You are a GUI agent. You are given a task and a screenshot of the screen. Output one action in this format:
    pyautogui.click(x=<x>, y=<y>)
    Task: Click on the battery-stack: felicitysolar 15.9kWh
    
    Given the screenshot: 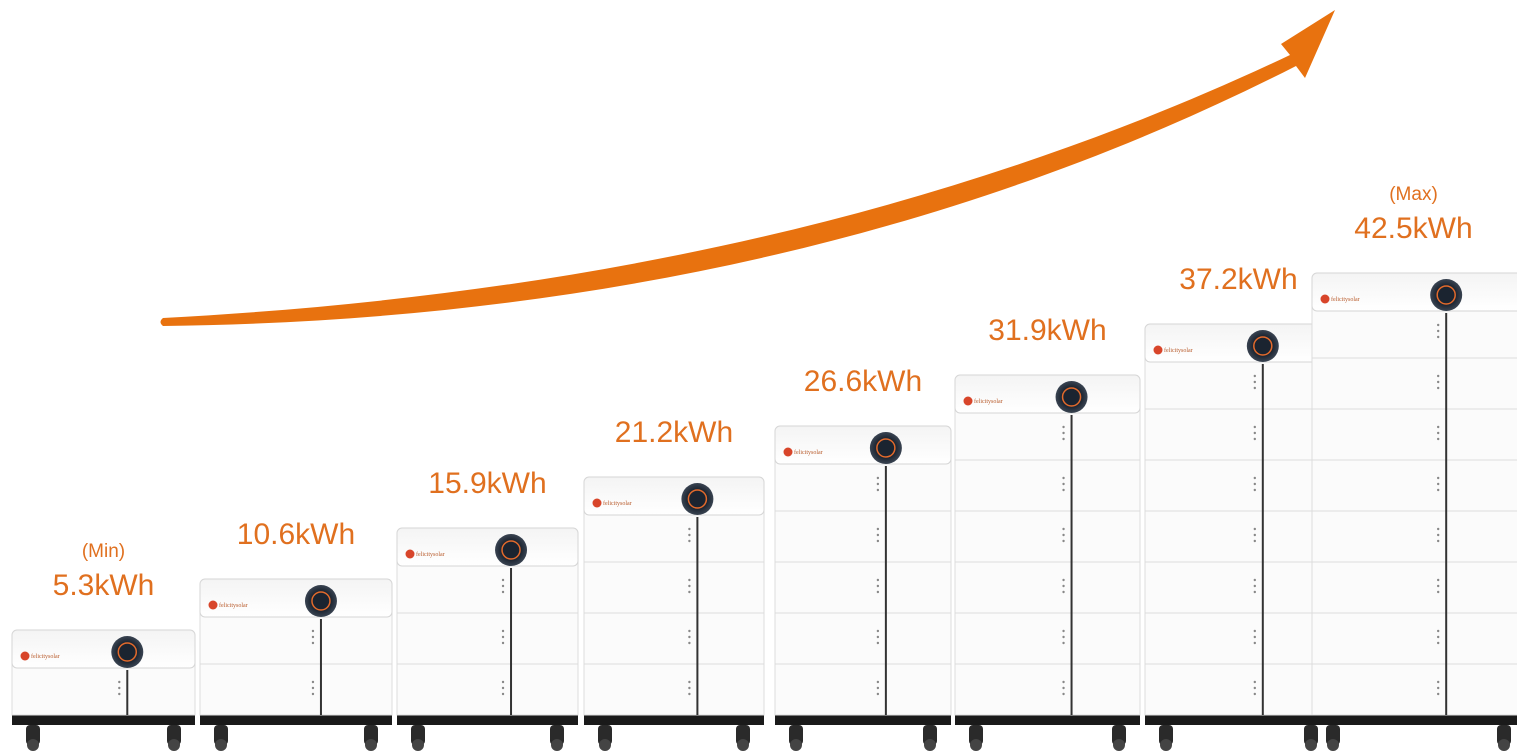 What is the action you would take?
    pyautogui.click(x=487, y=609)
    